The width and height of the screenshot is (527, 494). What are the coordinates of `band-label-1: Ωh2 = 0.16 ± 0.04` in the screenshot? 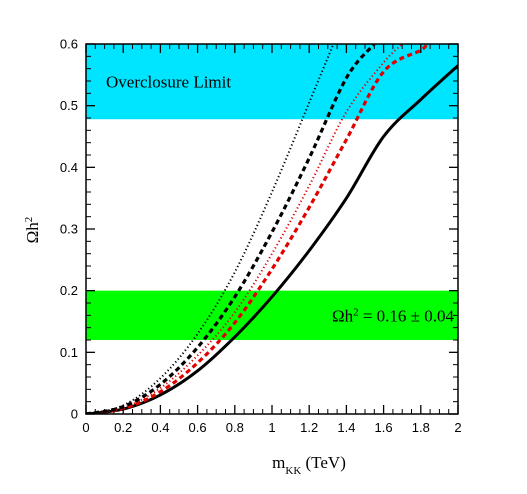 It's located at (393, 315).